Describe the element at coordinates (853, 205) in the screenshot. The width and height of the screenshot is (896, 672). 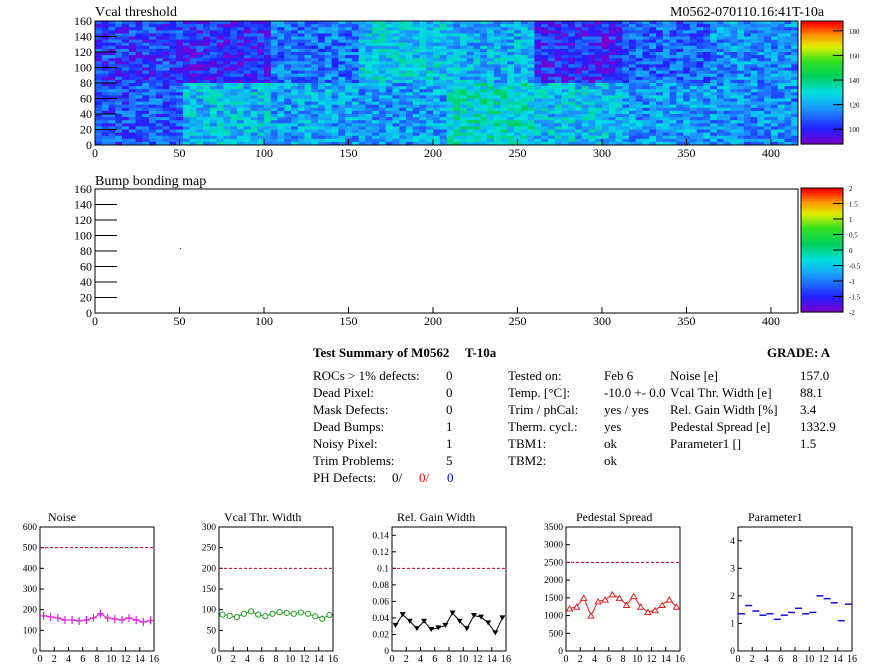
I see `colorbar-tick-label: 1.5` at that location.